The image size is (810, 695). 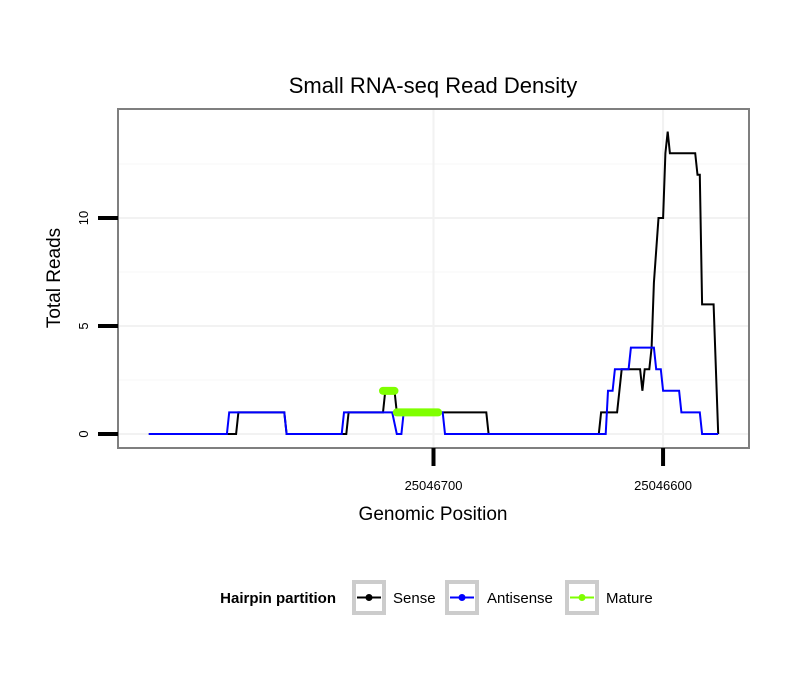 I want to click on legend-entry-mature: Mature, so click(x=609, y=597).